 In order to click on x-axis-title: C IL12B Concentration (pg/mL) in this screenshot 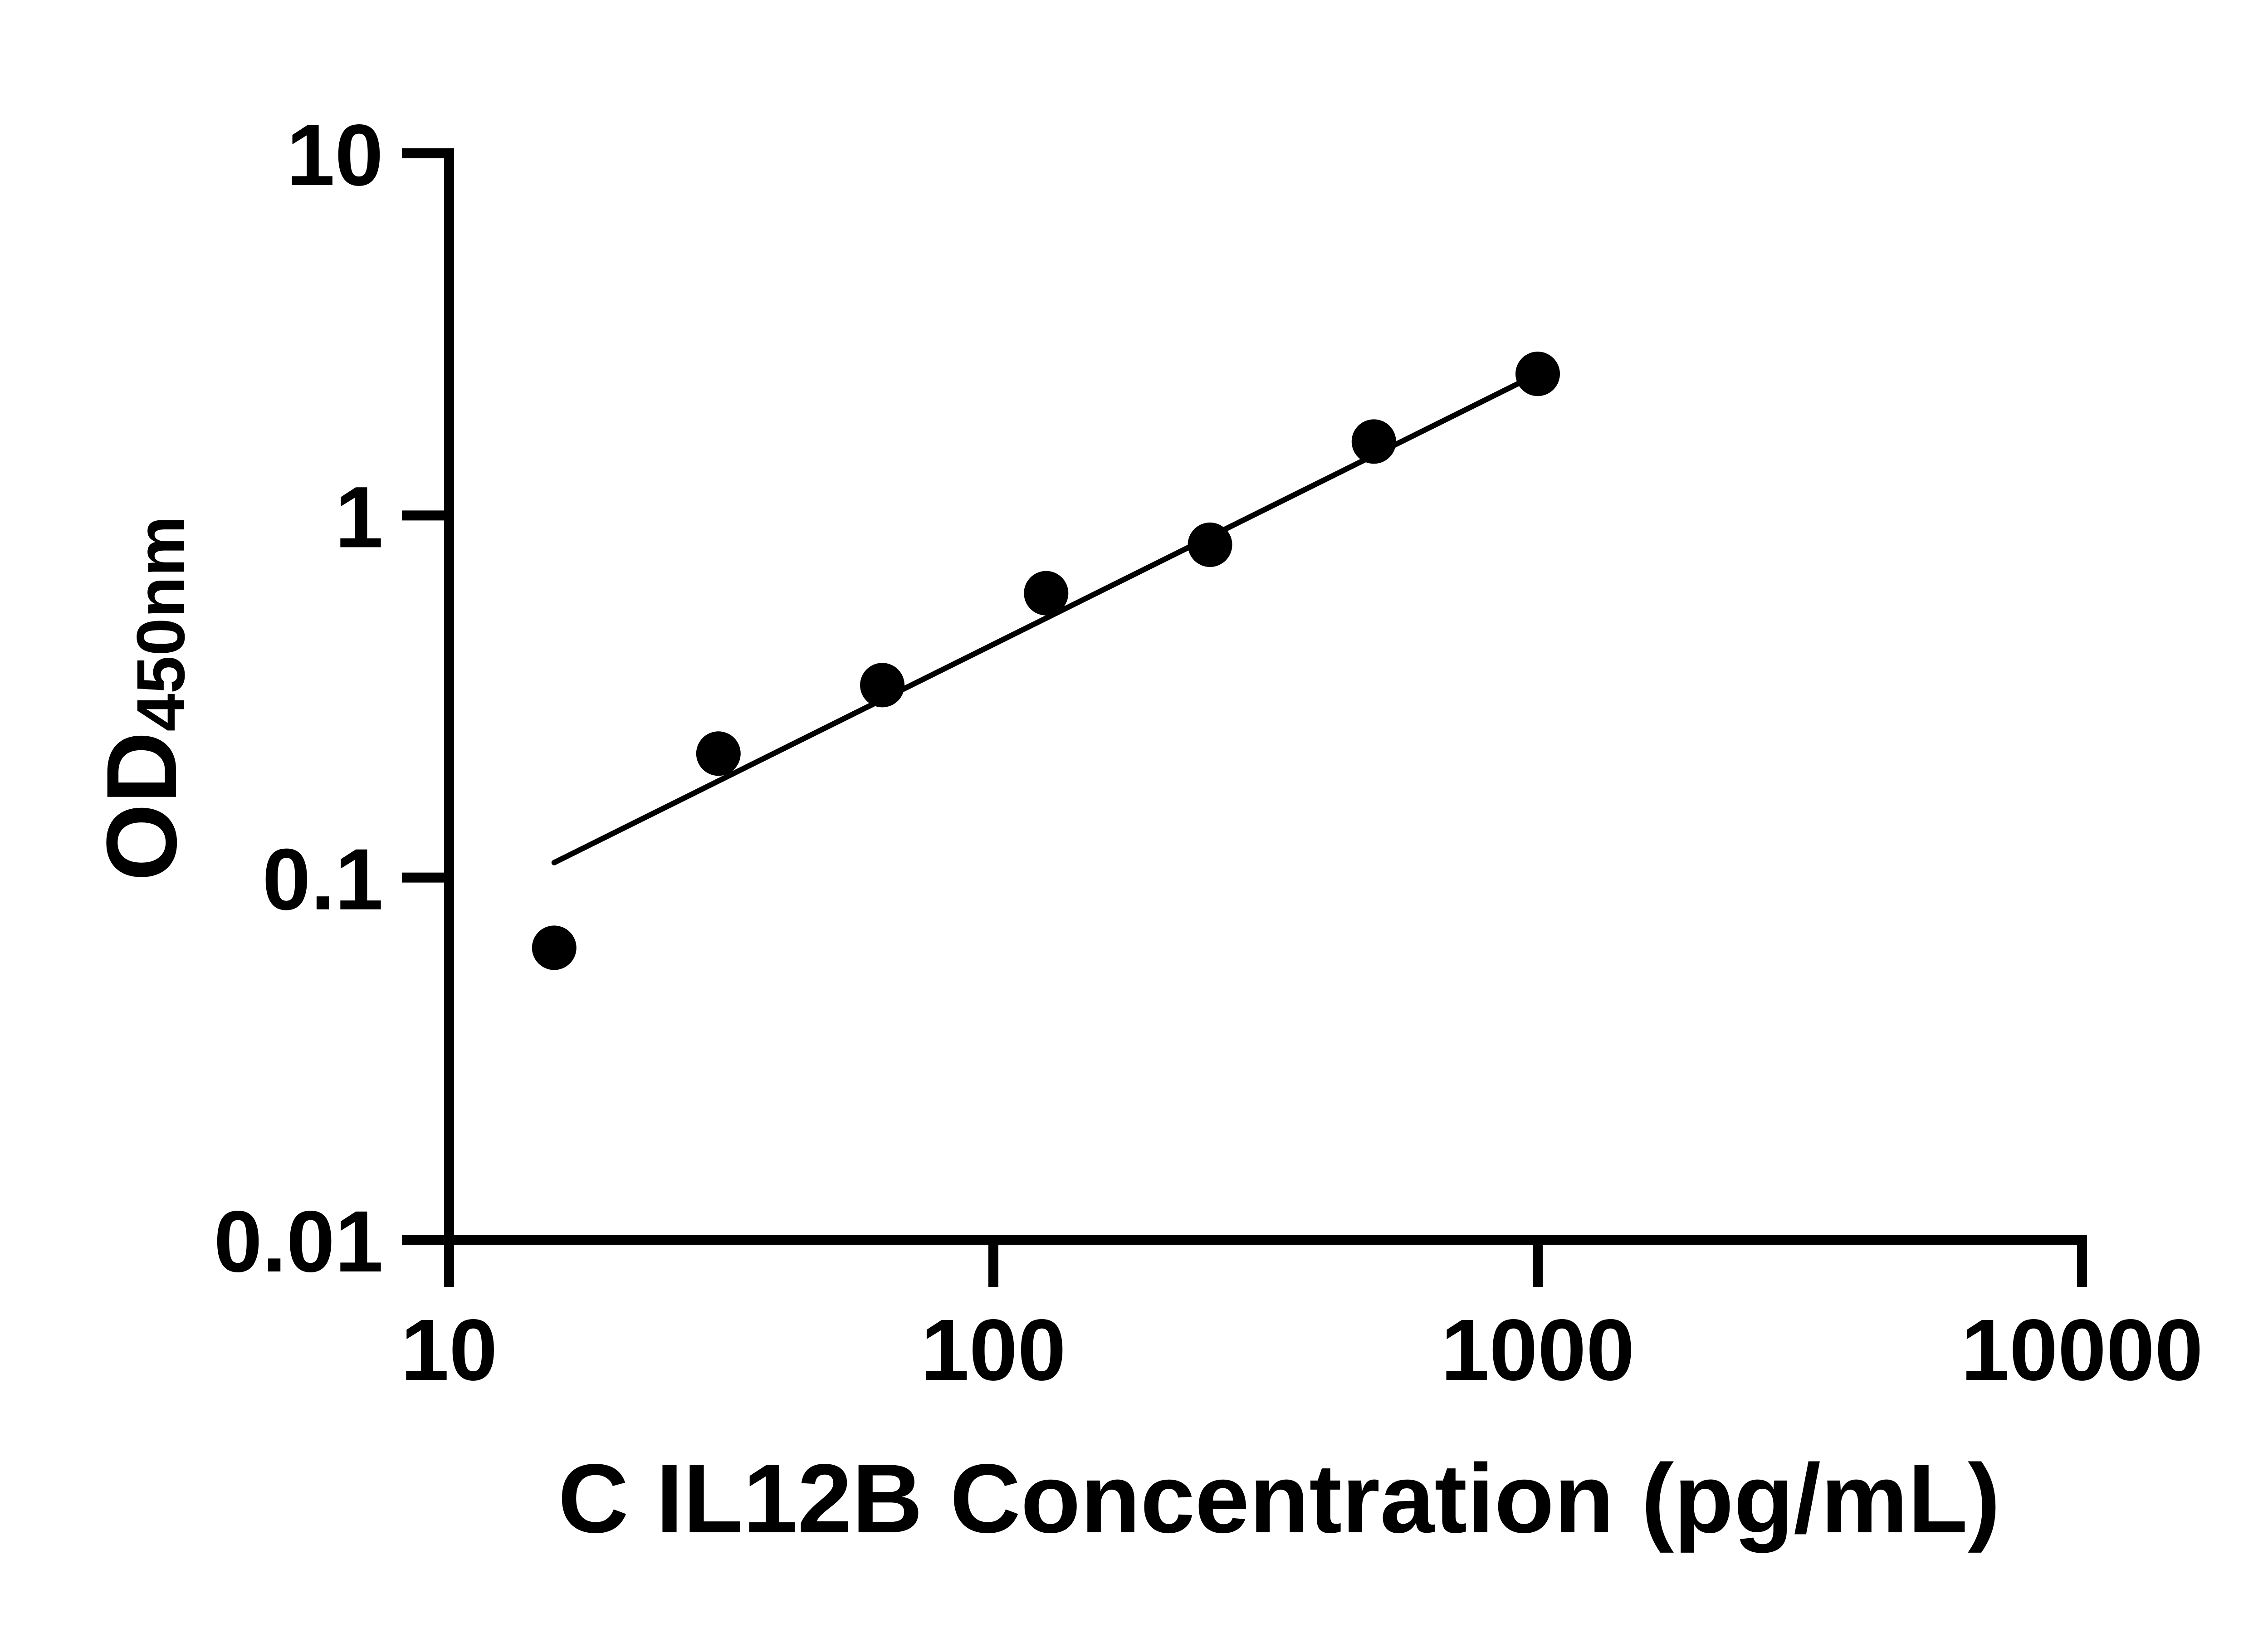, I will do `click(1279, 1498)`.